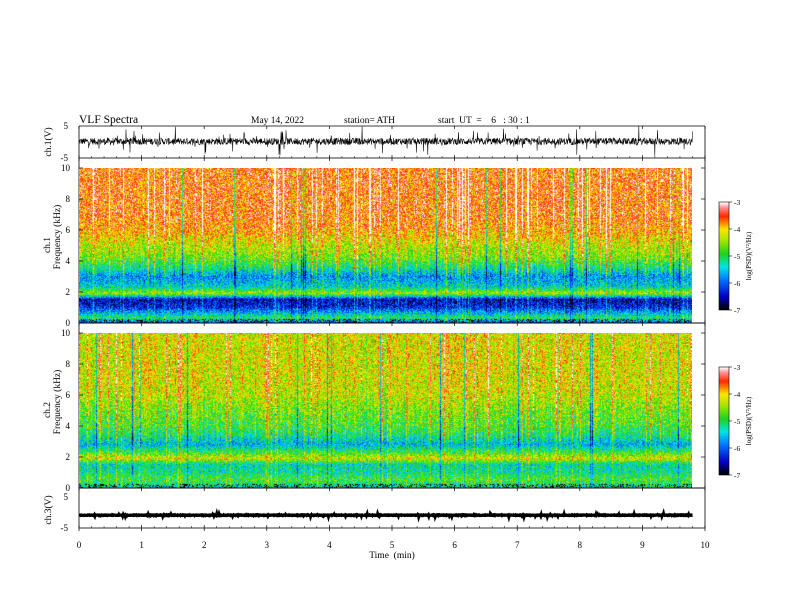  Describe the element at coordinates (454, 545) in the screenshot. I see `x-tick-label: 6` at that location.